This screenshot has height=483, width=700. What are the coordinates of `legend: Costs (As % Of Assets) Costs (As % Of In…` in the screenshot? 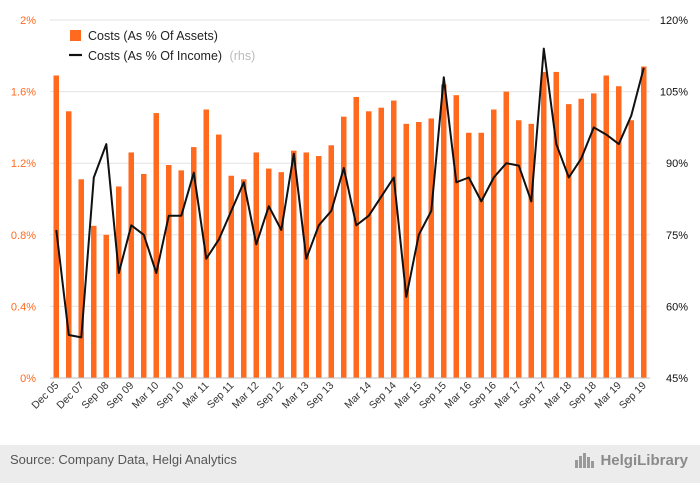 It's located at (162, 46).